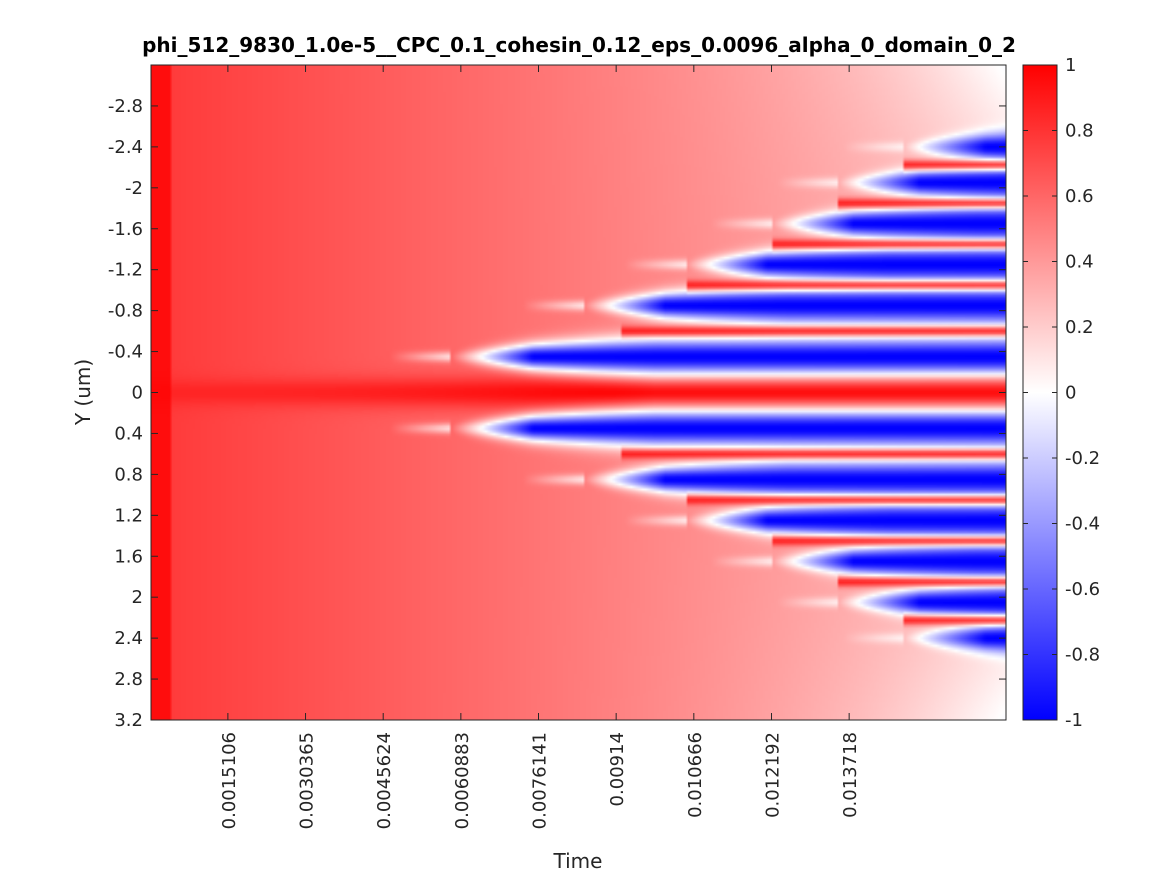  Describe the element at coordinates (128, 556) in the screenshot. I see `y-tick-label: 1.6` at that location.